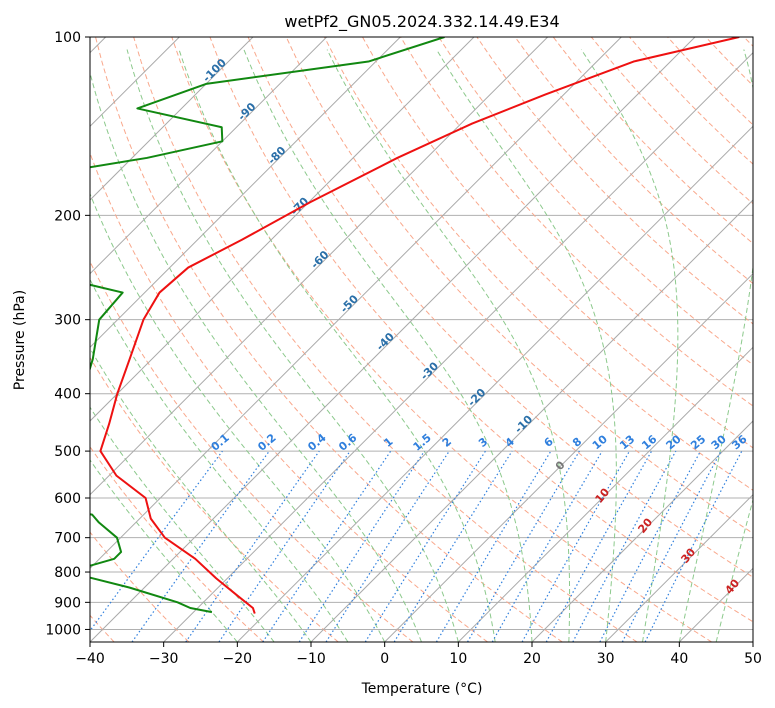 The width and height of the screenshot is (775, 708). Describe the element at coordinates (606, 659) in the screenshot. I see `x-tick-label: 30` at that location.